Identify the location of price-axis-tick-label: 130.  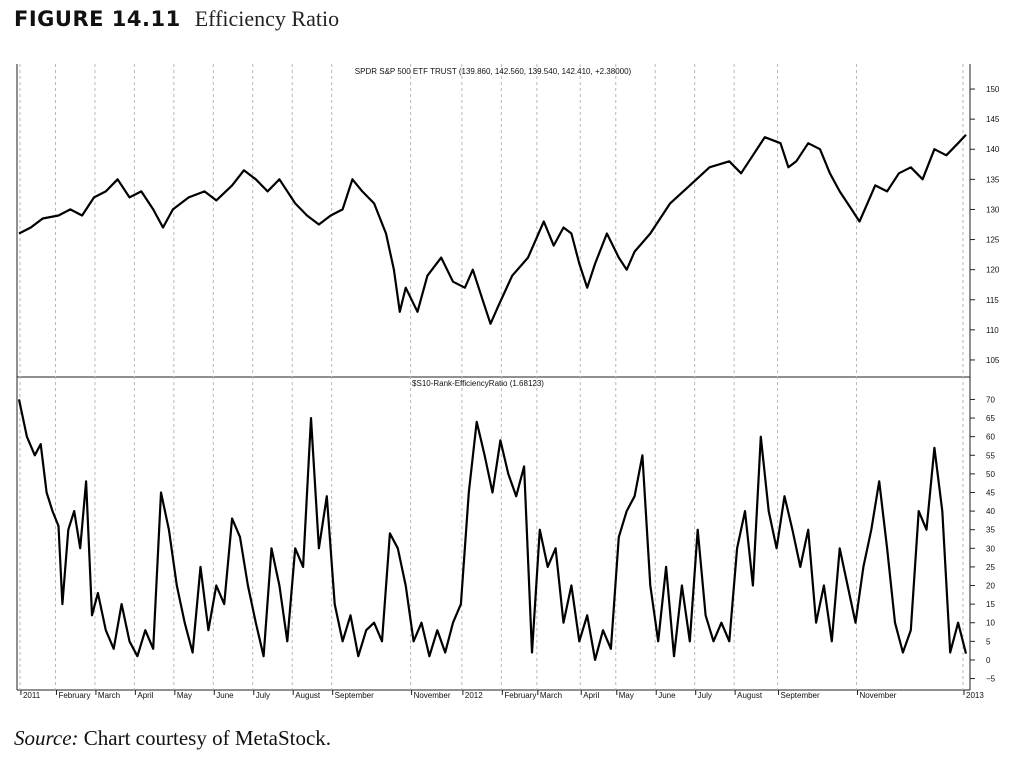
(993, 209).